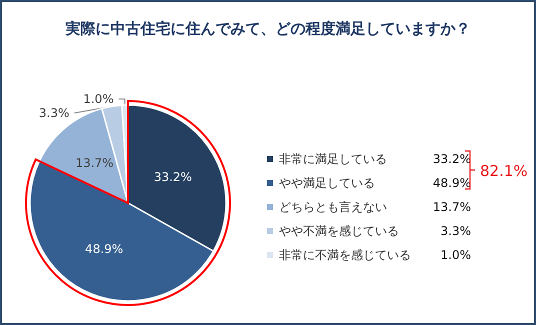 The height and width of the screenshot is (325, 536). What do you see at coordinates (173, 177) in the screenshot?
I see `data-label: 33.2%` at bounding box center [173, 177].